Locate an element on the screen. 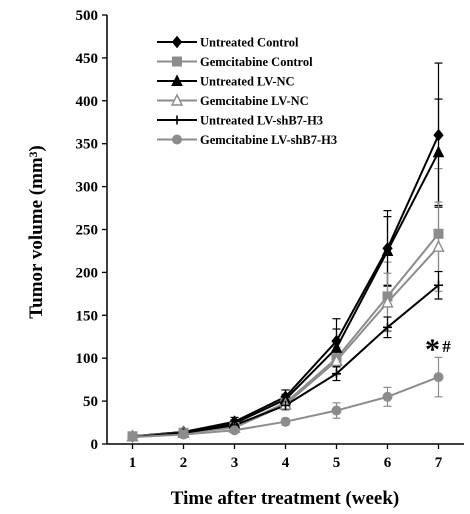 The width and height of the screenshot is (470, 514). legend-label-untreated-lv-shb7-h3: Untreated LV-shB7-H3 is located at coordinates (261, 121).